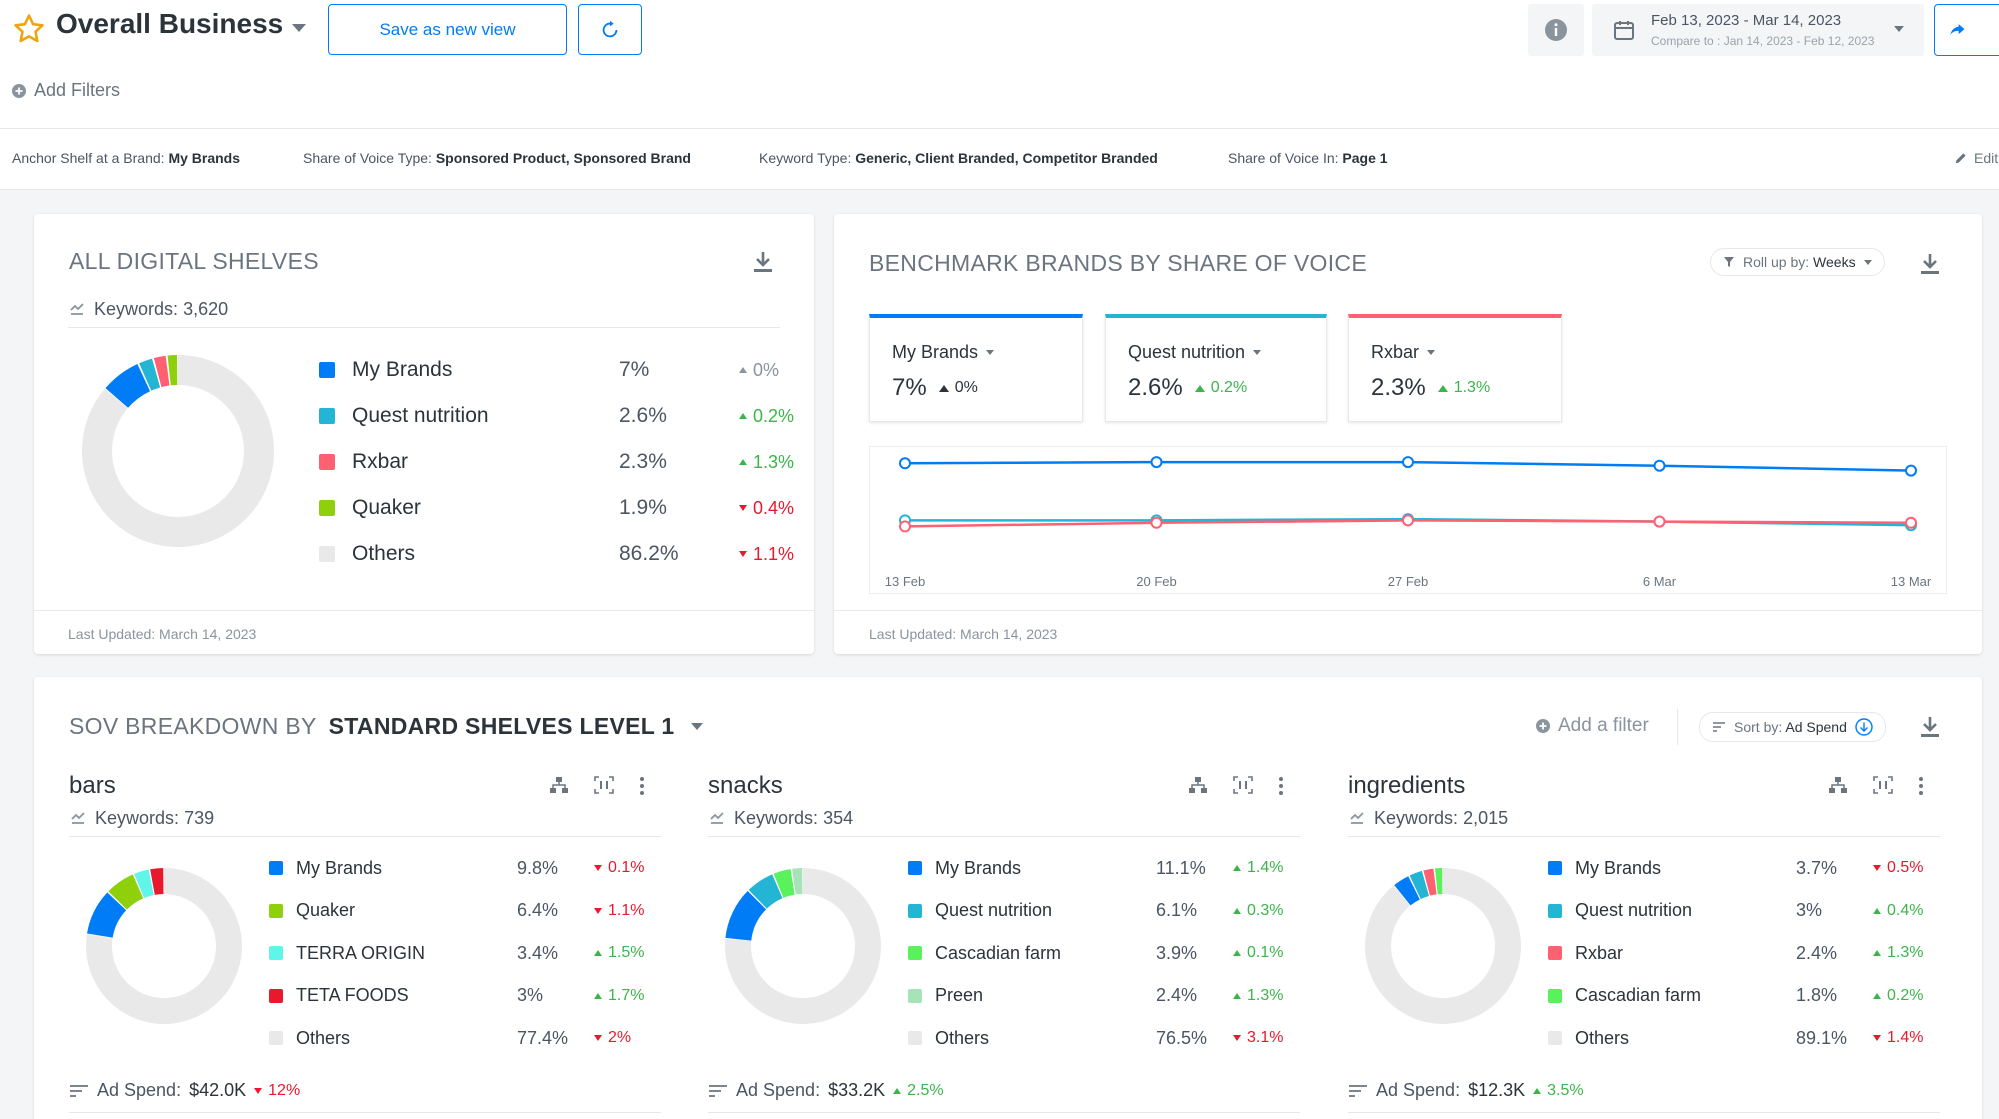  What do you see at coordinates (501, 726) in the screenshot?
I see `dimension-selector: STANDARD SHELVES LEVEL 1` at bounding box center [501, 726].